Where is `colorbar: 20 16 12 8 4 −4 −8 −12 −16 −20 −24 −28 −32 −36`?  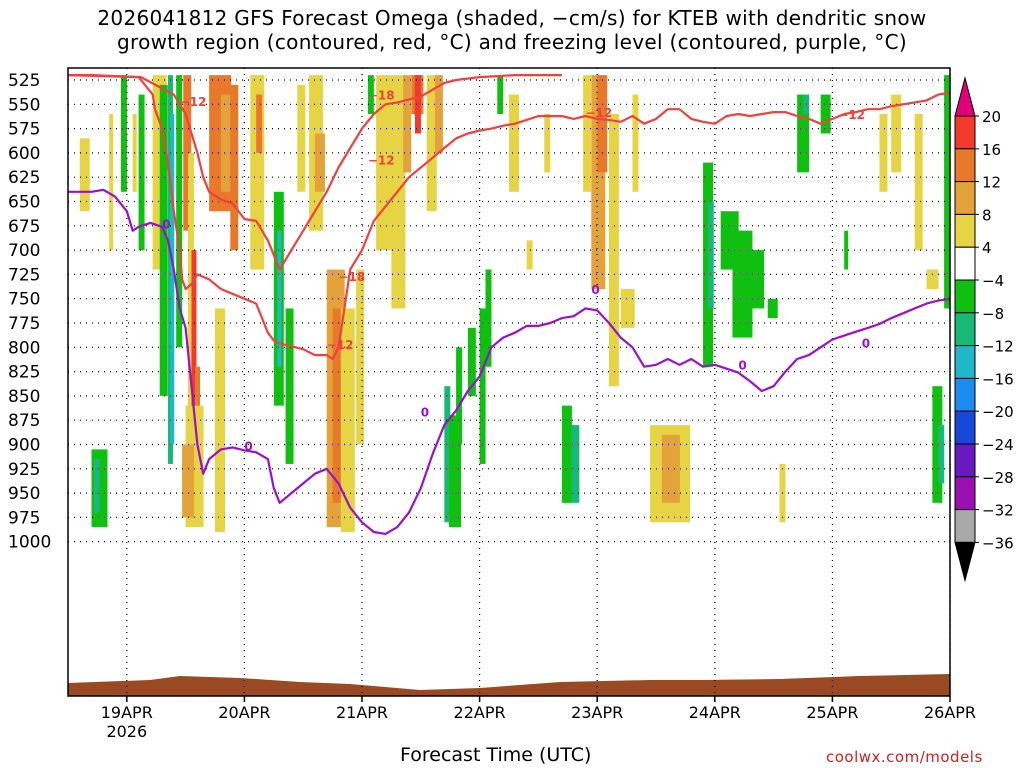
colorbar: 20 16 12 8 4 −4 −8 −12 −16 −20 −24 −28 −32 −36 is located at coordinates (984, 329).